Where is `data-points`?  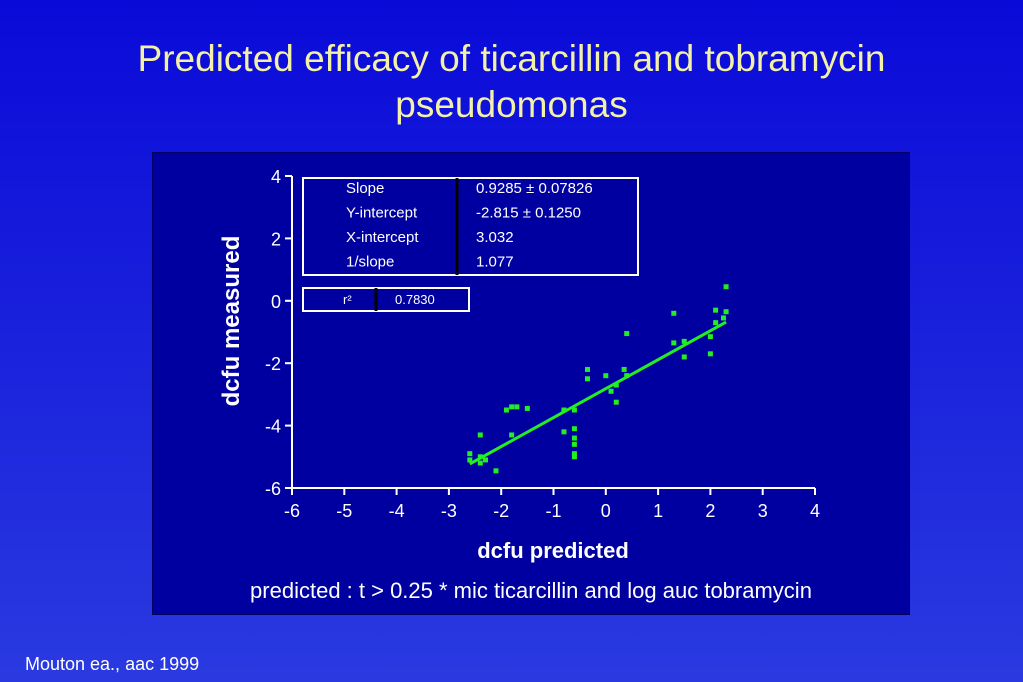
data-points is located at coordinates (598, 379).